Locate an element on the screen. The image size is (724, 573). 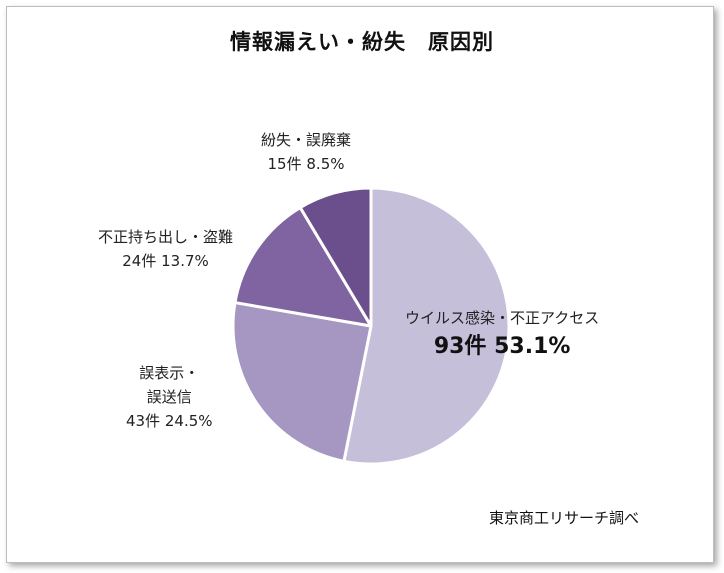
slice-label-virus: ウイルス感染・不正アクセス 93件 53.1% is located at coordinates (502, 335).